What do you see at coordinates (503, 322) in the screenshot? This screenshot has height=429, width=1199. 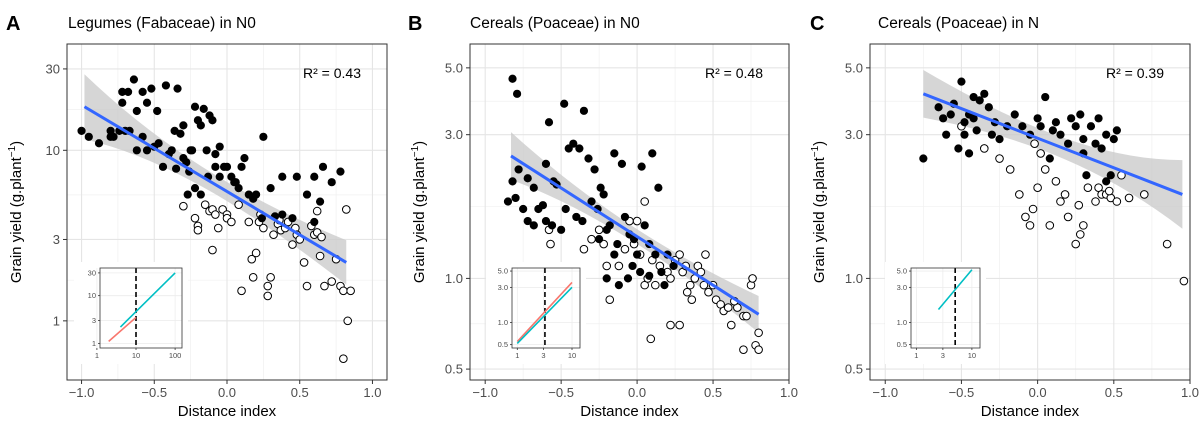 I see `inset-y-tick-label: 1.0` at bounding box center [503, 322].